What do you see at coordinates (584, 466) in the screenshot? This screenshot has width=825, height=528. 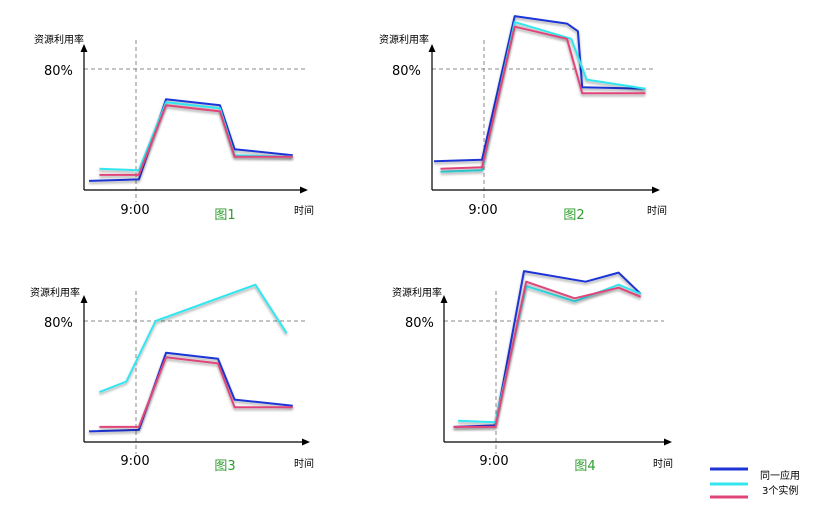 I see `figure-caption: 图4` at bounding box center [584, 466].